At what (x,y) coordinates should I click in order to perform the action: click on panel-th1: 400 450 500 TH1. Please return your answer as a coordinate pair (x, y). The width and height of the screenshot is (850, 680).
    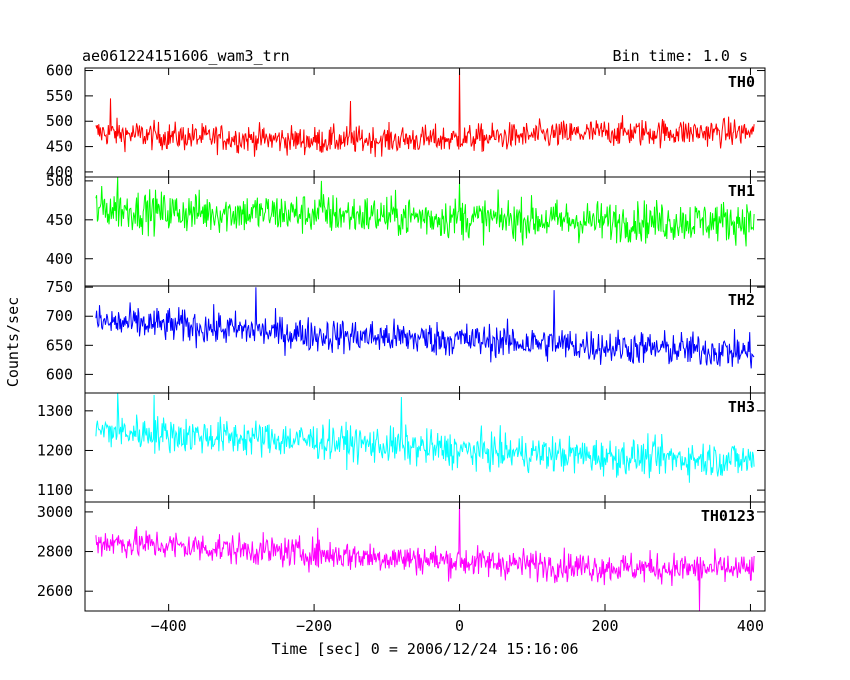
    Looking at the image, I should click on (406, 229).